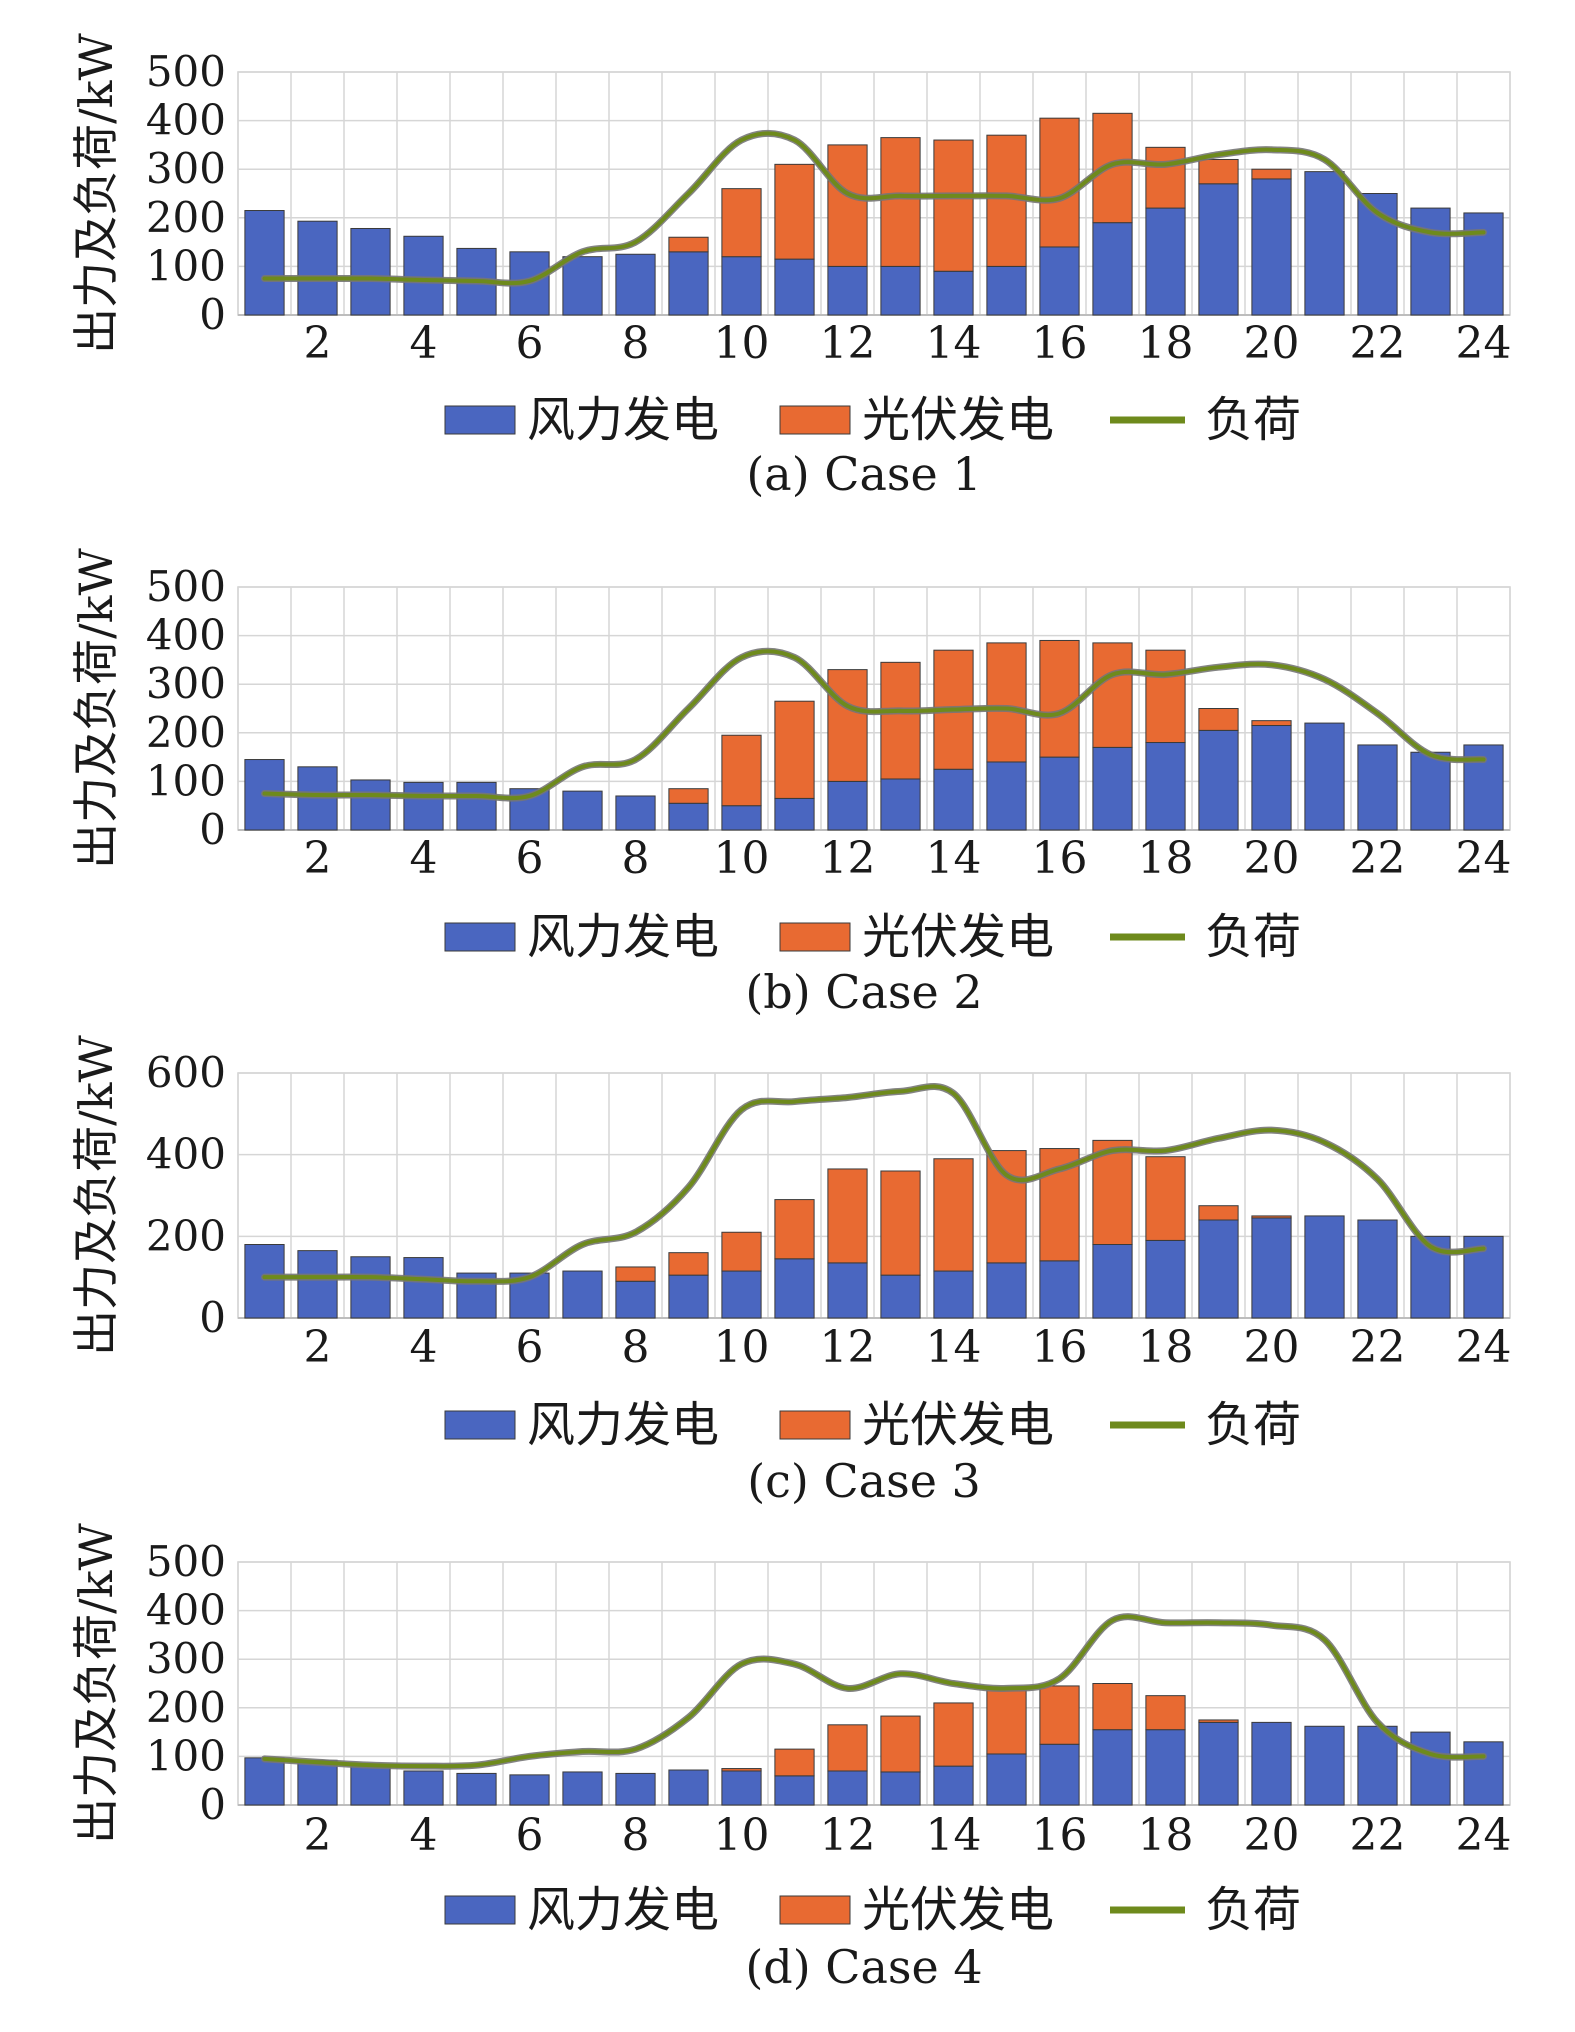  I want to click on legend-label-load: 负荷, so click(1253, 937).